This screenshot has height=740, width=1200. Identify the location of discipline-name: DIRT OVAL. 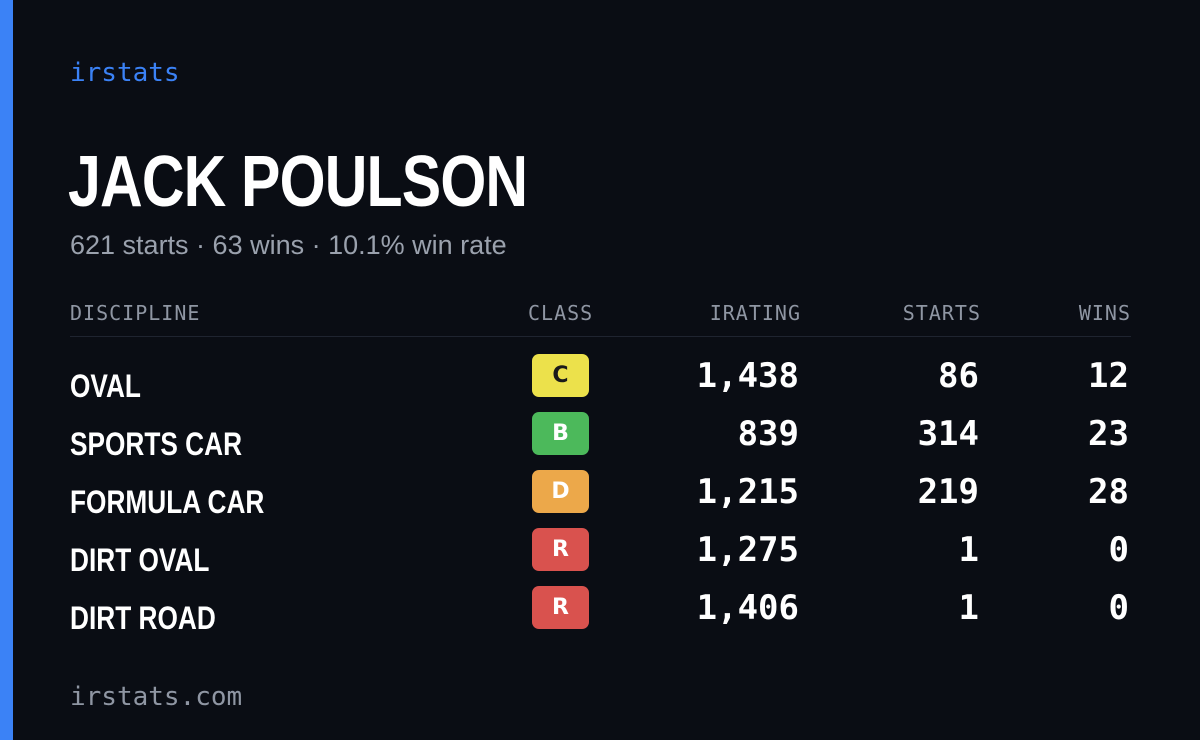
(140, 560).